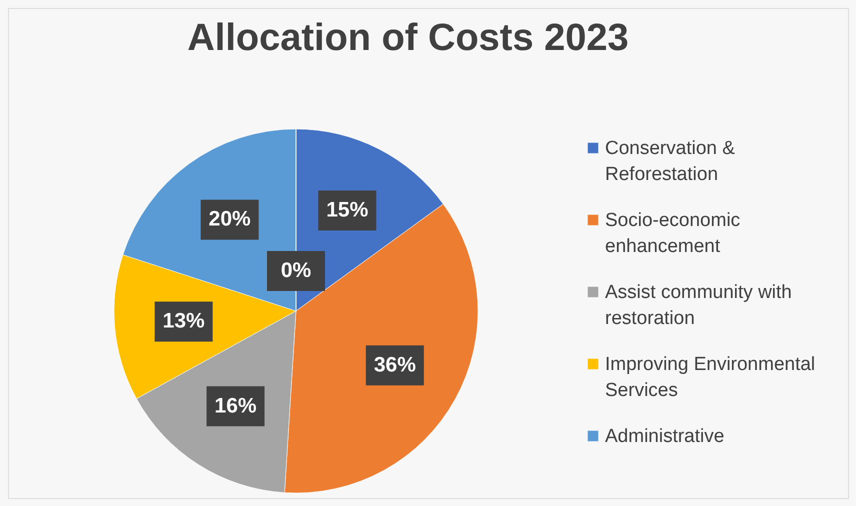  Describe the element at coordinates (664, 436) in the screenshot. I see `legend-label: Administrative` at that location.